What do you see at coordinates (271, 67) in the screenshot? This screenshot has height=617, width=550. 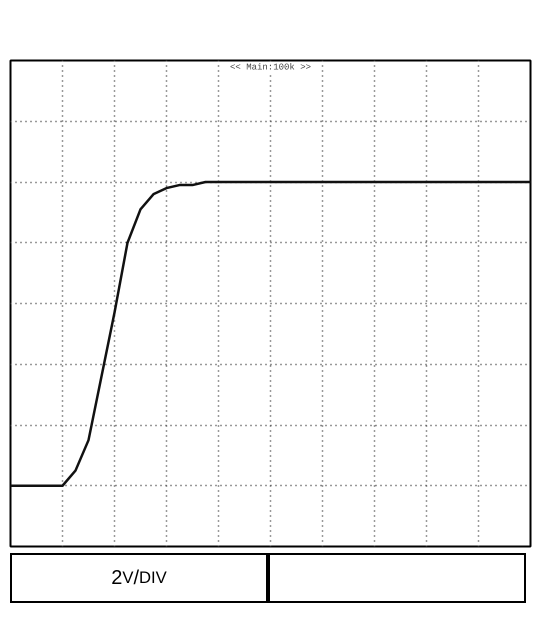 I see `text: << Main:100k >>` at bounding box center [271, 67].